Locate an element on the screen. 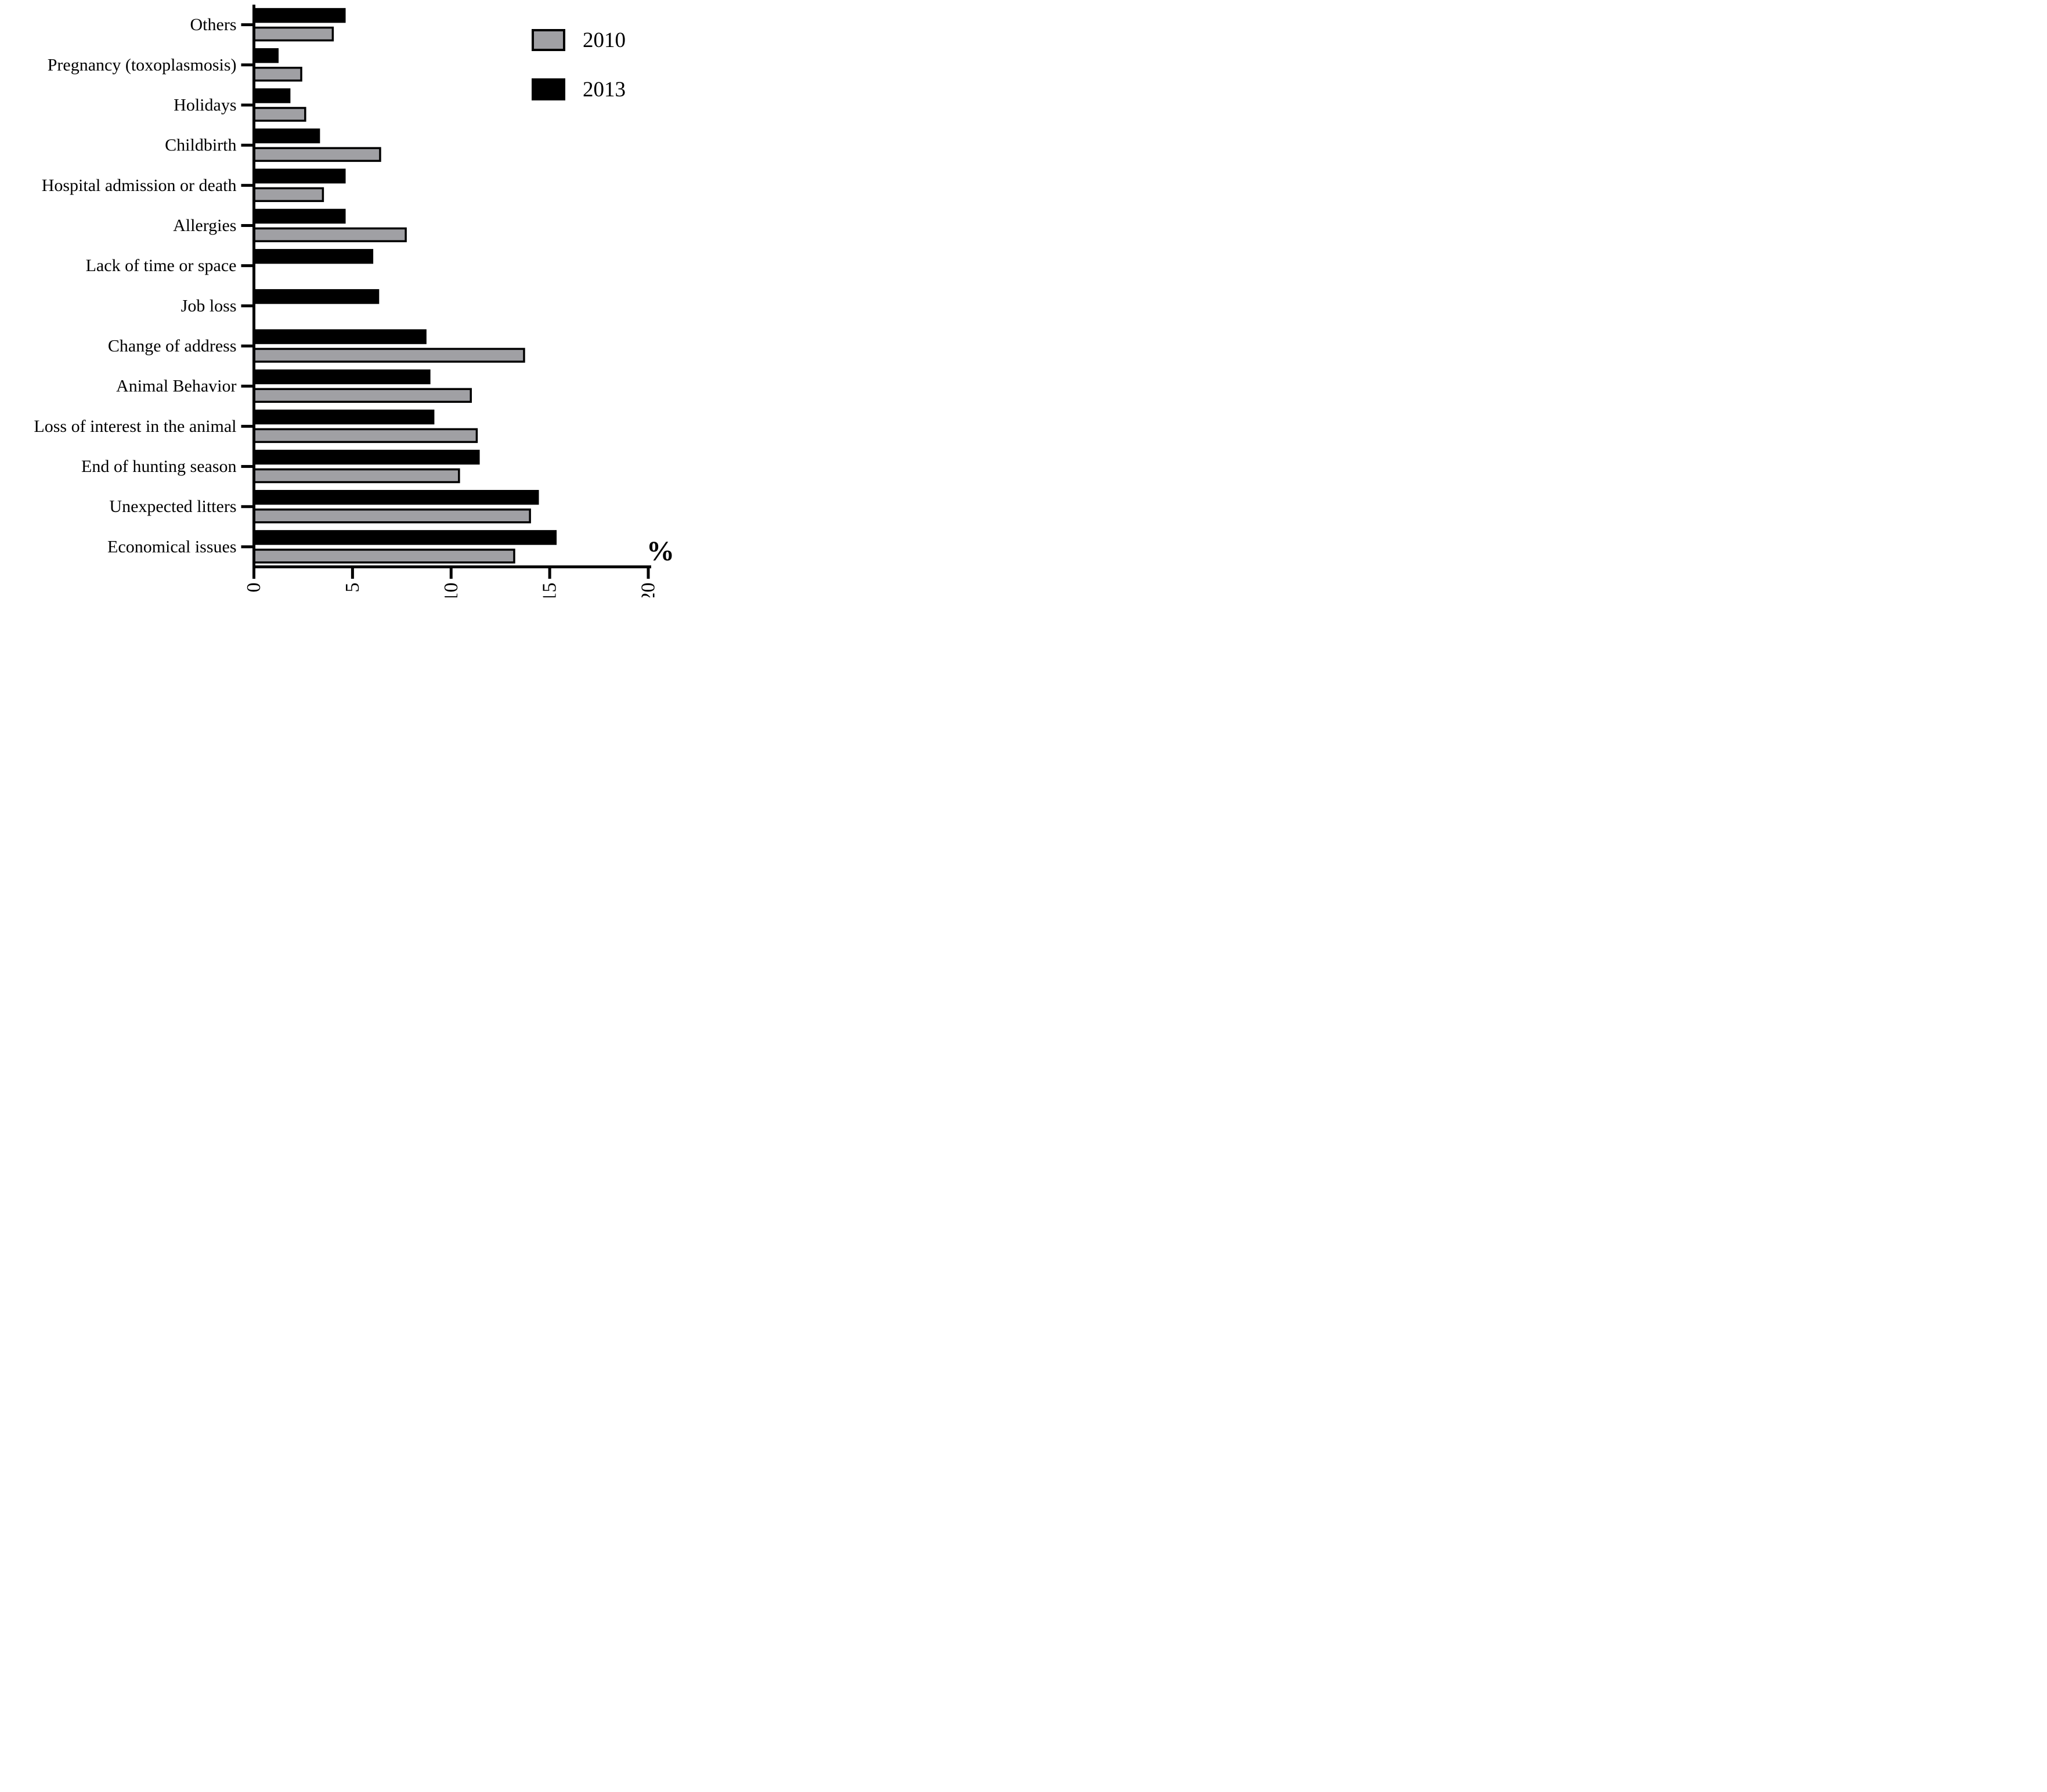 This screenshot has height=1792, width=2047. category-label: Allergies is located at coordinates (204, 225).